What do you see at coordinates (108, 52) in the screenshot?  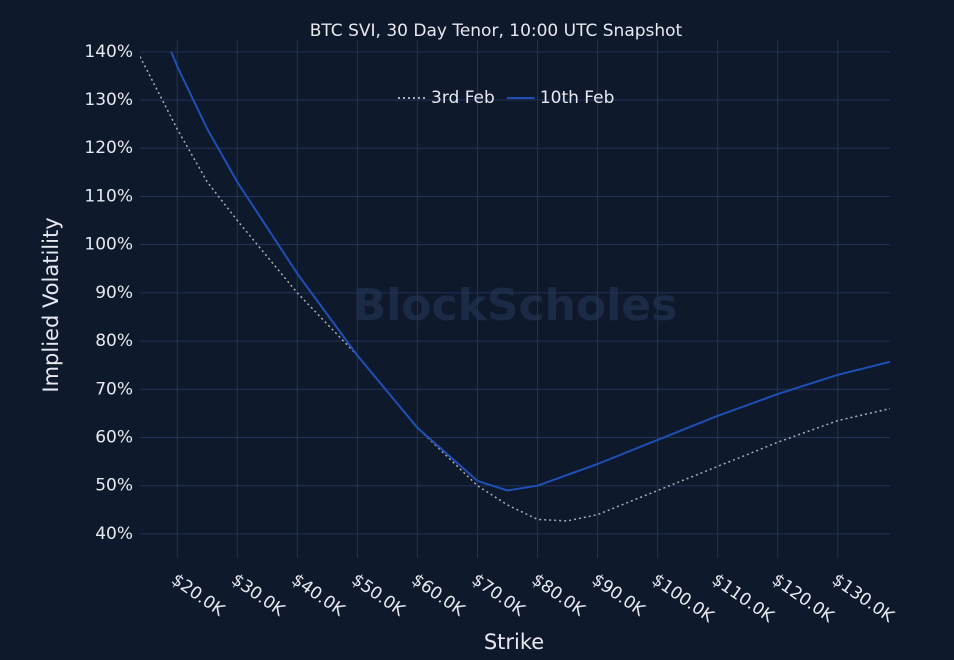 I see `y-tick-label: 140%` at bounding box center [108, 52].